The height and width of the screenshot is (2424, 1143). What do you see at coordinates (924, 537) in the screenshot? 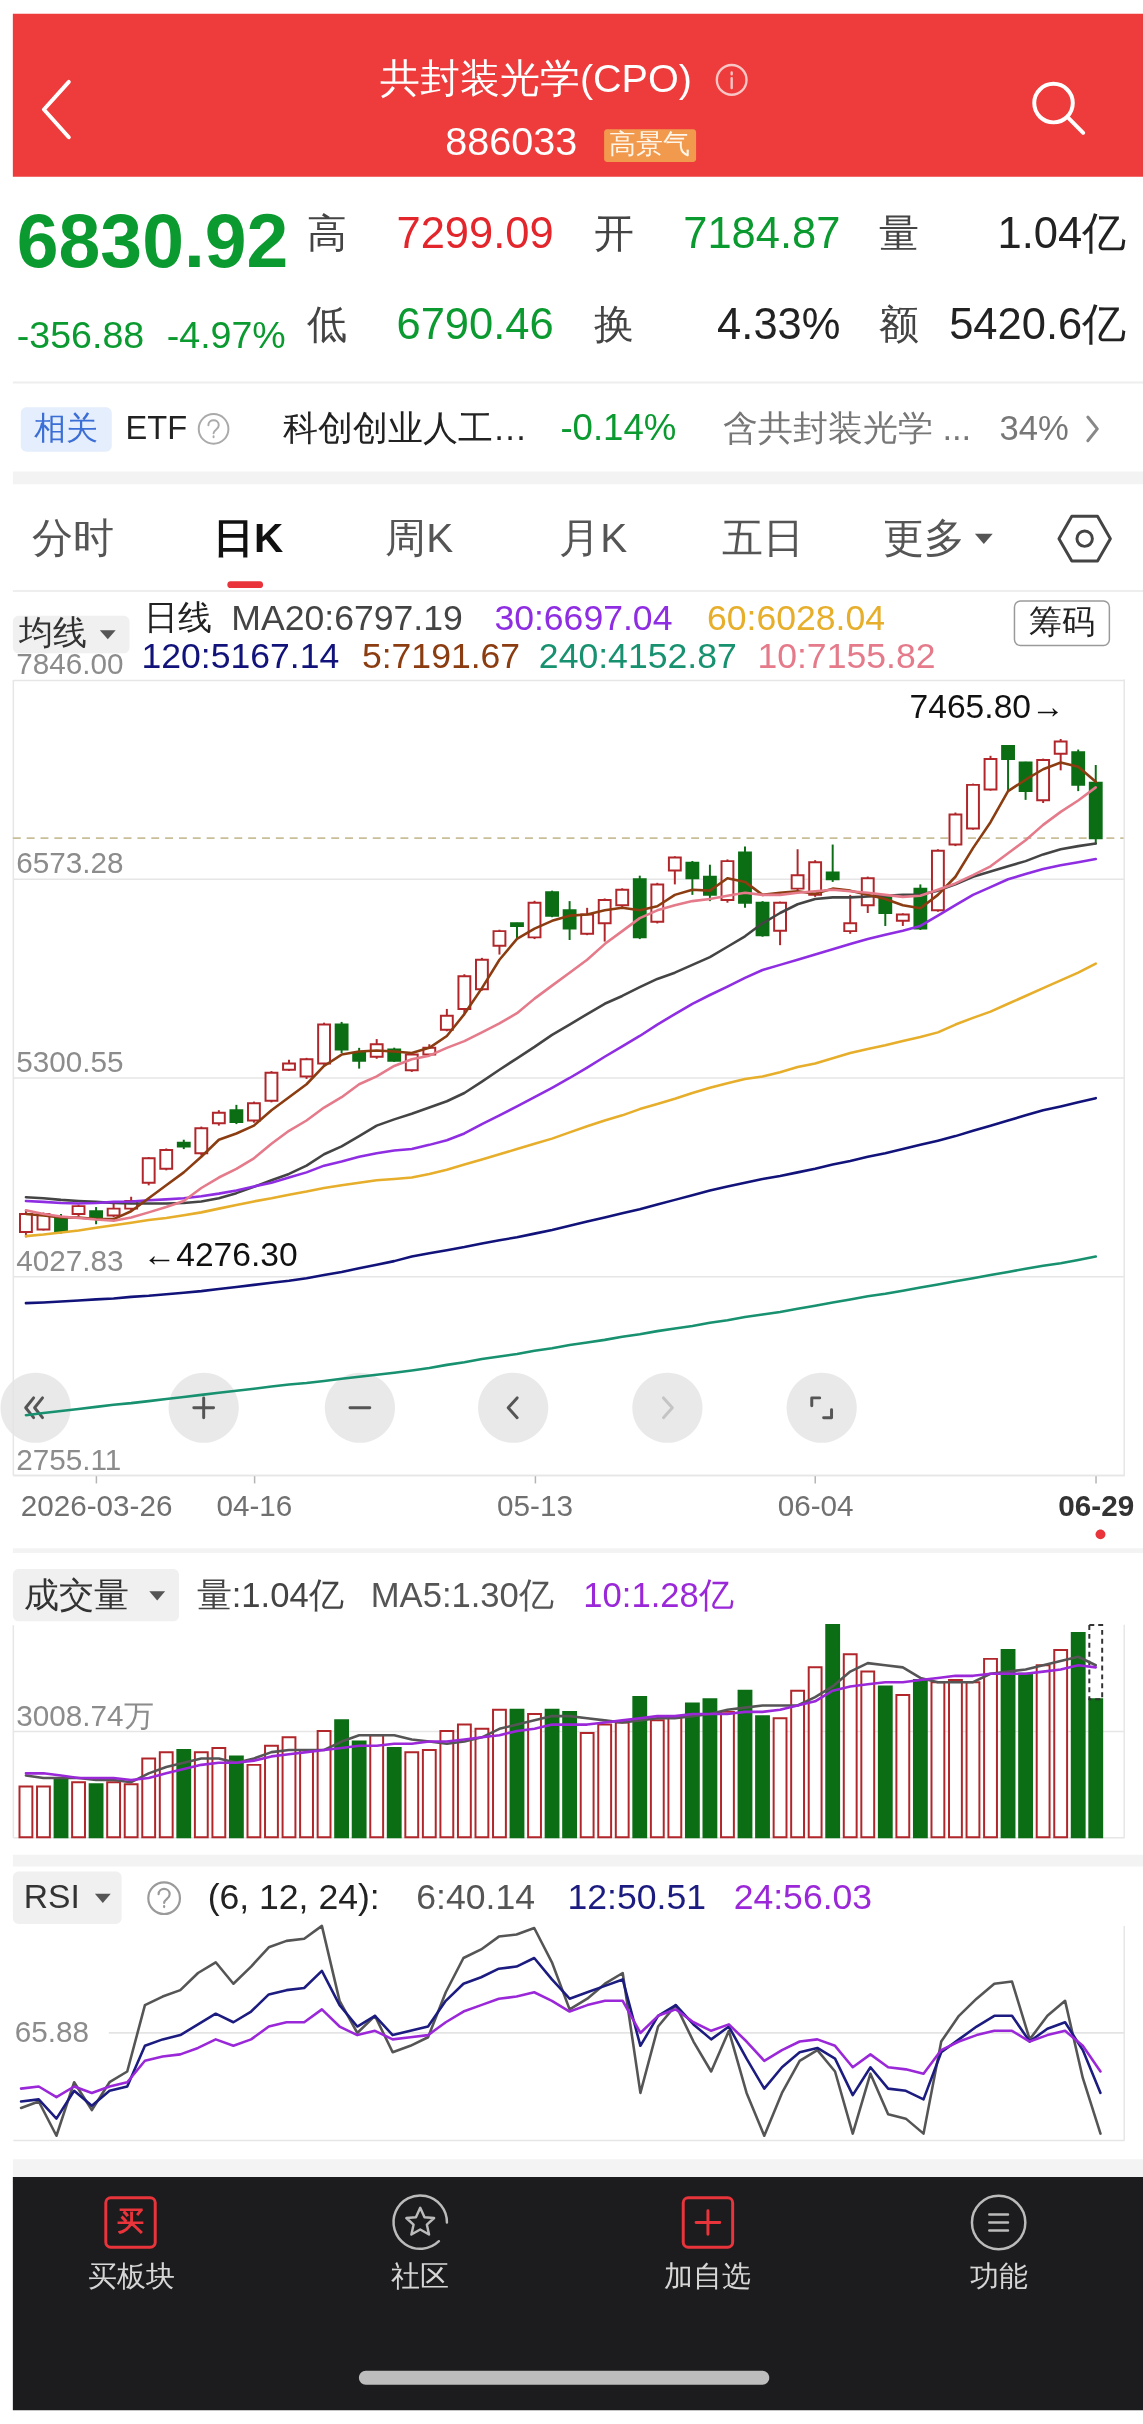
I see `text: 更多` at bounding box center [924, 537].